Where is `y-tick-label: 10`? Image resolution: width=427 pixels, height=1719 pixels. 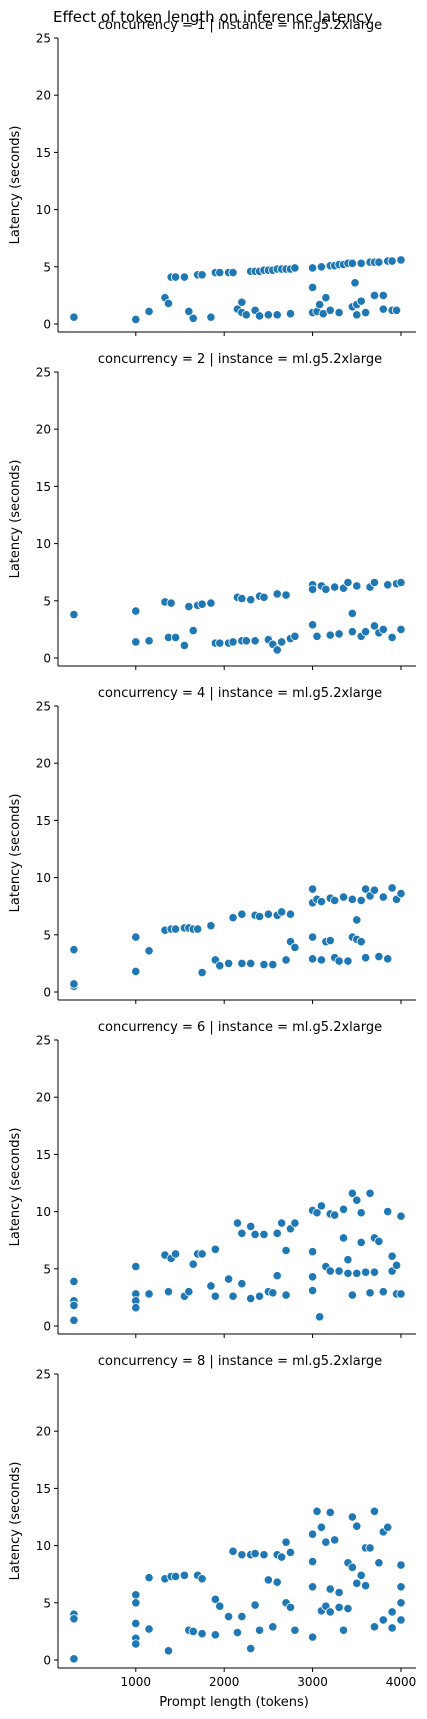
y-tick-label: 10 is located at coordinates (43, 878).